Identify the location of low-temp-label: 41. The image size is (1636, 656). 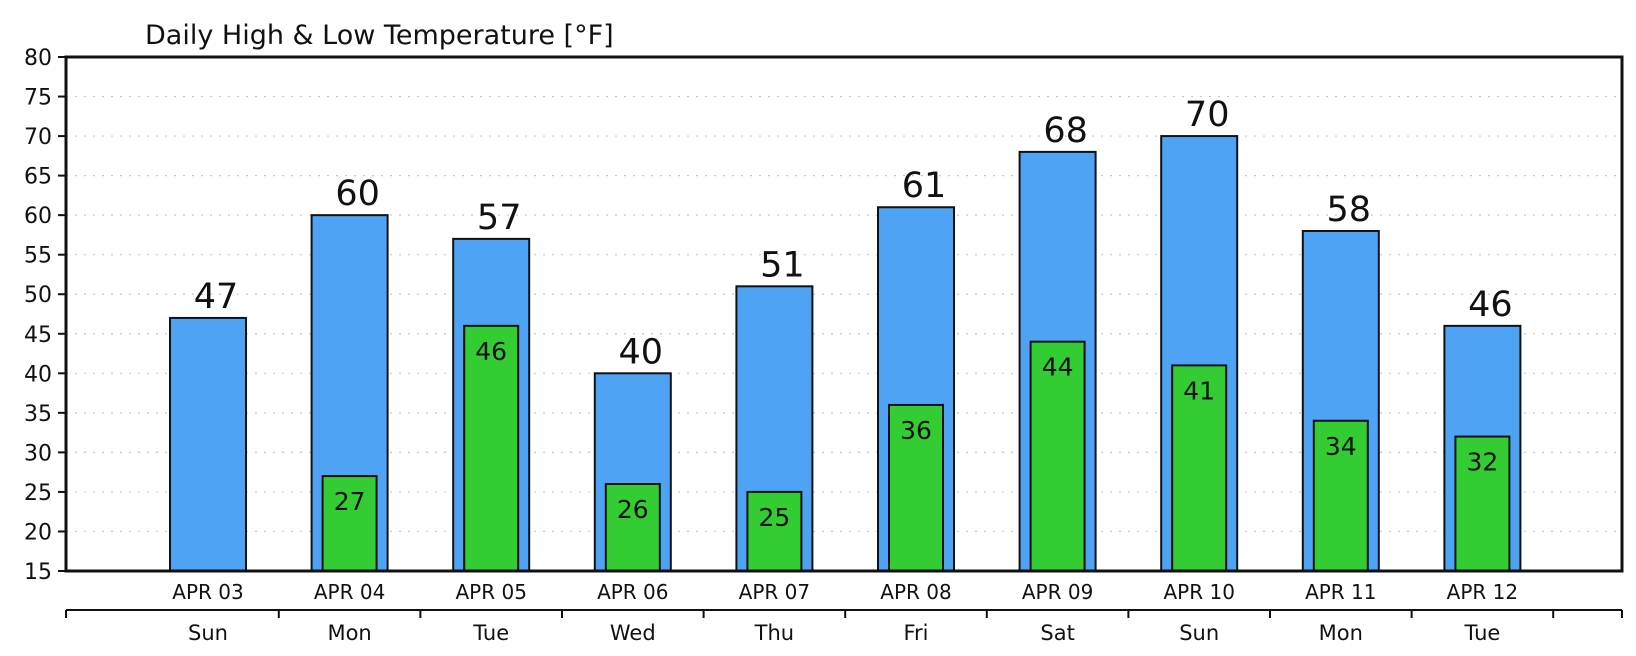
(1199, 390).